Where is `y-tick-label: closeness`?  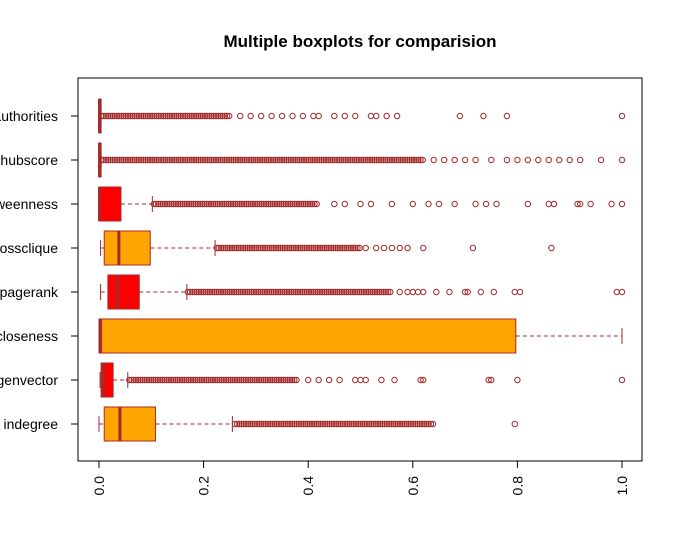
y-tick-label: closeness is located at coordinates (29, 336).